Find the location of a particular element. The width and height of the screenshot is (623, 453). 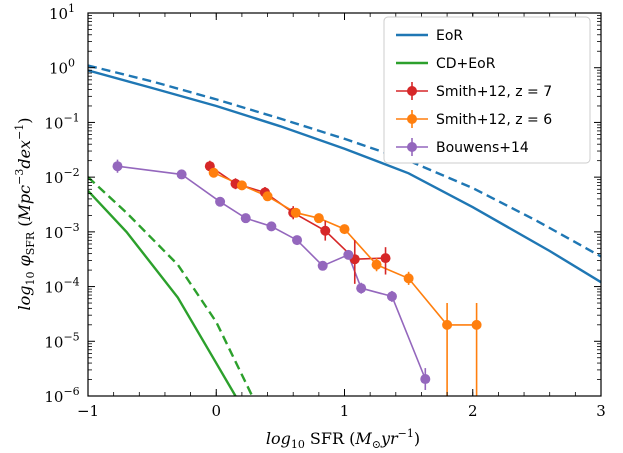

legend-label: EoR is located at coordinates (449, 36).